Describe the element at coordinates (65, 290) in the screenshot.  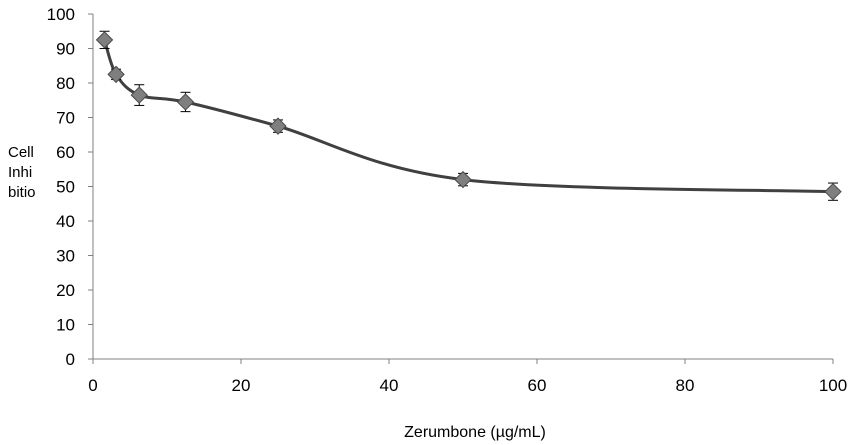
I see `y-tick-label: 20` at that location.